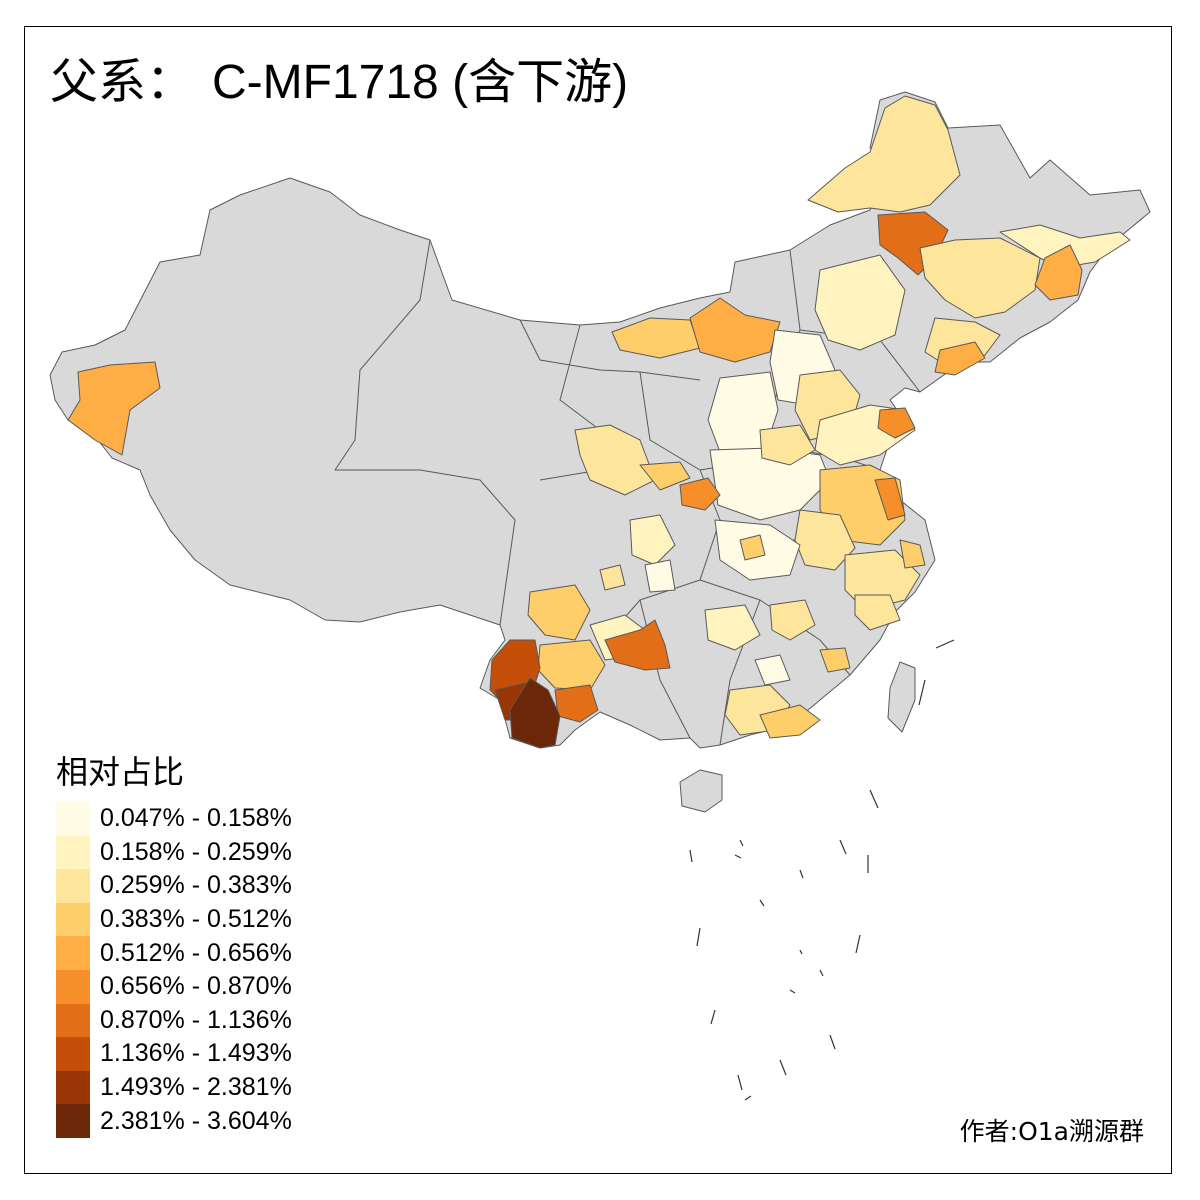 This screenshot has width=1200, height=1200. I want to click on map-title: 父系： C-MF1718 (含下游), so click(339, 82).